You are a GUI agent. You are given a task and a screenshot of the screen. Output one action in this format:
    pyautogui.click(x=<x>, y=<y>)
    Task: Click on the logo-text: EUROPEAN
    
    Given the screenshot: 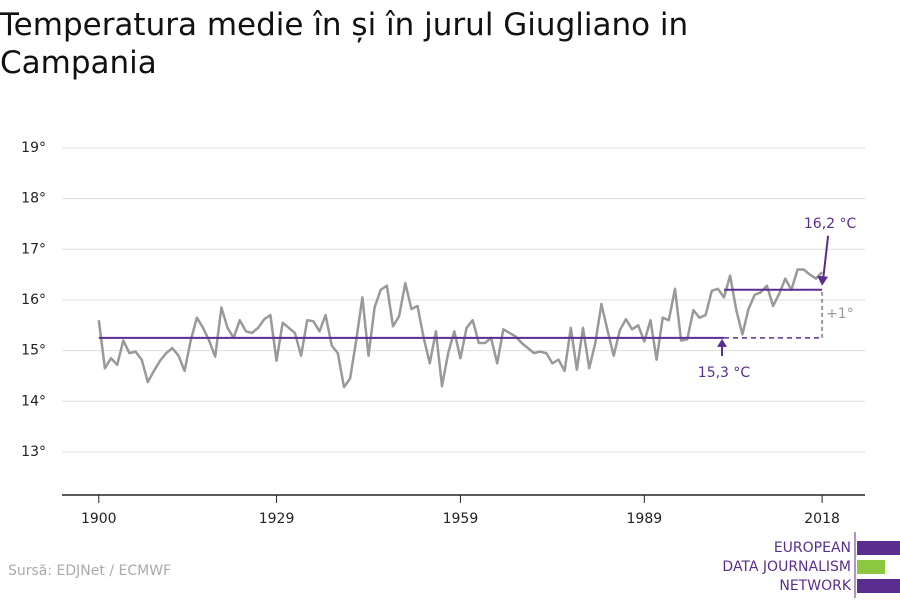 What is the action you would take?
    pyautogui.click(x=812, y=548)
    